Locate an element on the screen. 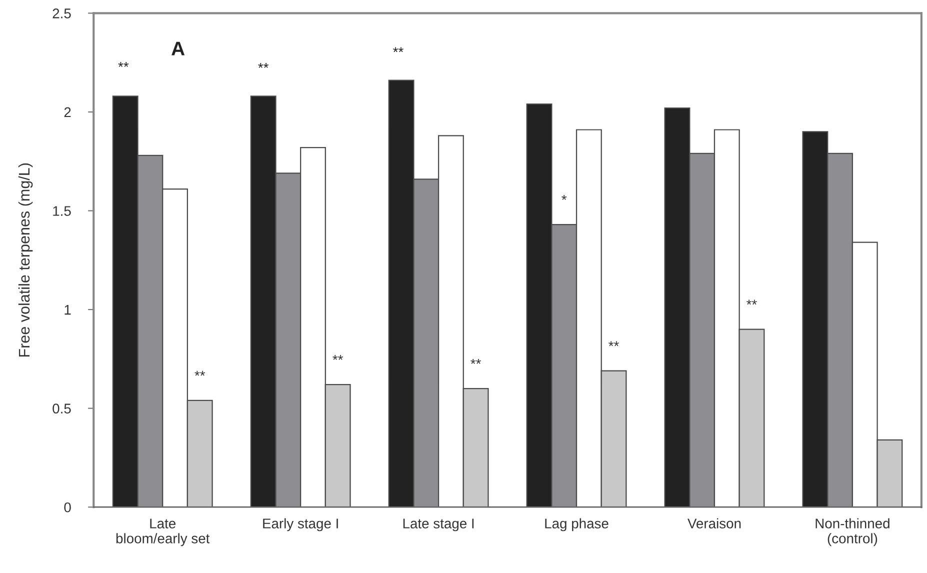 The image size is (927, 573). x-tick-label: Lag phase is located at coordinates (576, 525).